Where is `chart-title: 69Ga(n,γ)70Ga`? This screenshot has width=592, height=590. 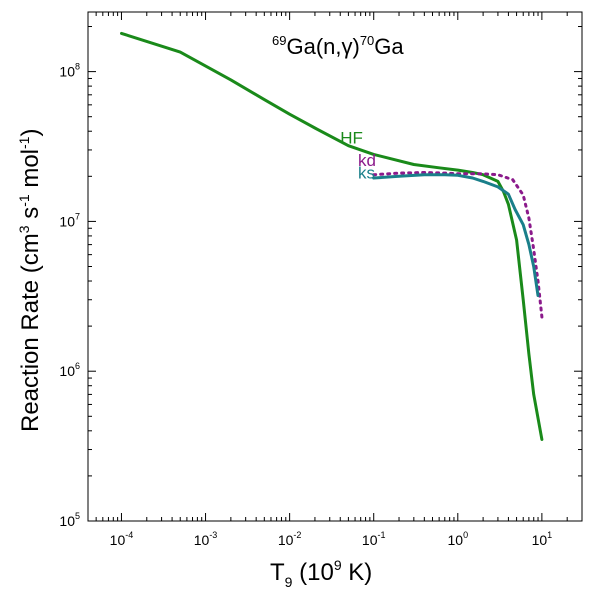 chart-title: 69Ga(n,γ)70Ga is located at coordinates (338, 46).